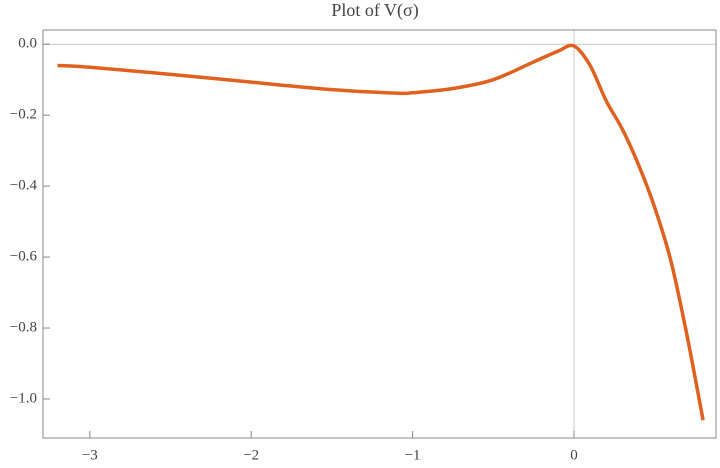 This screenshot has width=720, height=468. I want to click on x-tick-label: −2, so click(251, 455).